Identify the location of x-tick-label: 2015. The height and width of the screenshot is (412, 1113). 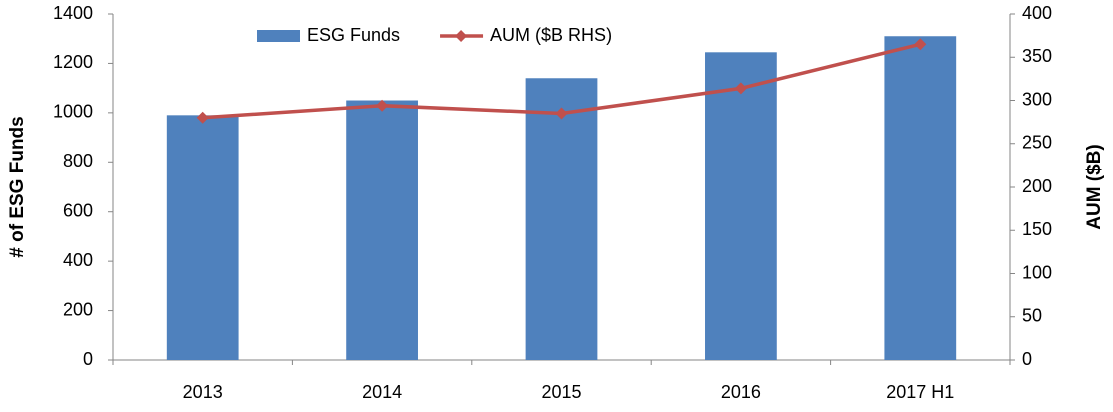
(561, 392).